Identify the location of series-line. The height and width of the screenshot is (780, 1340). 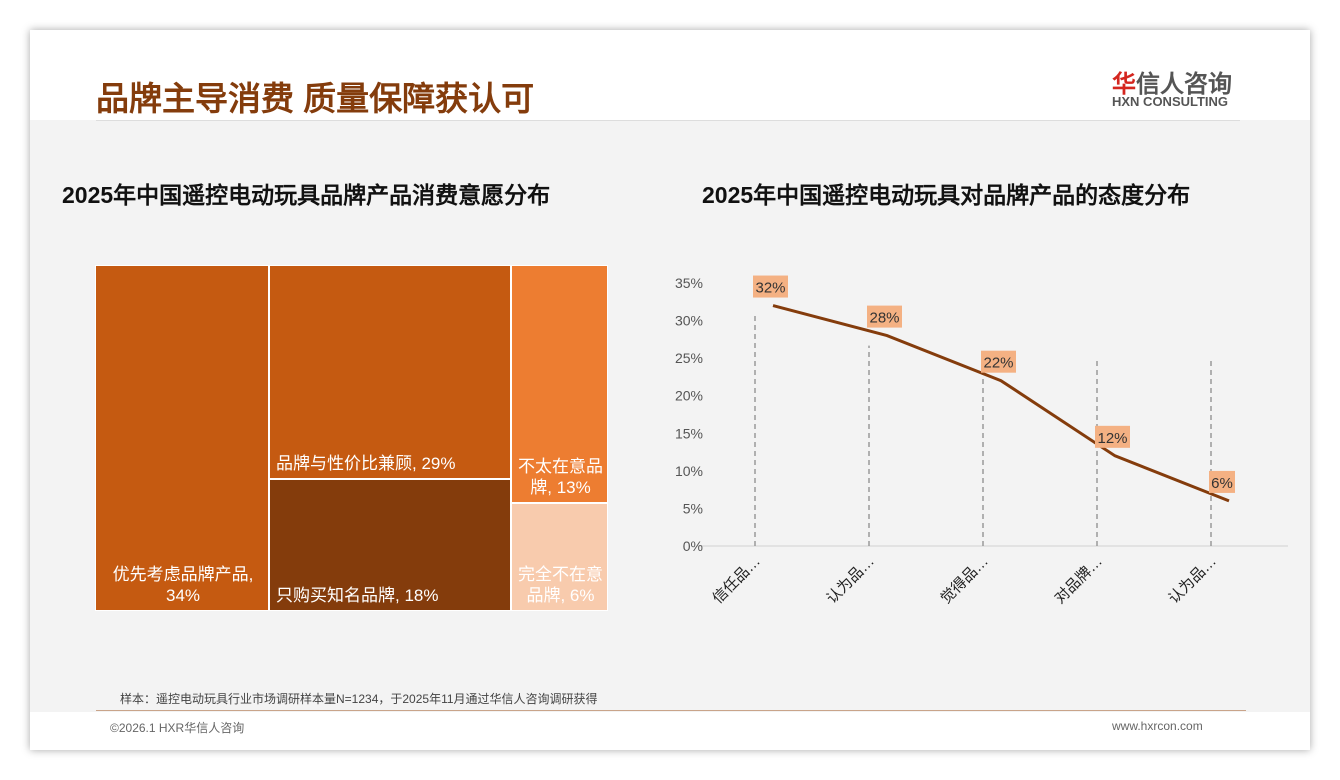
(1001, 403).